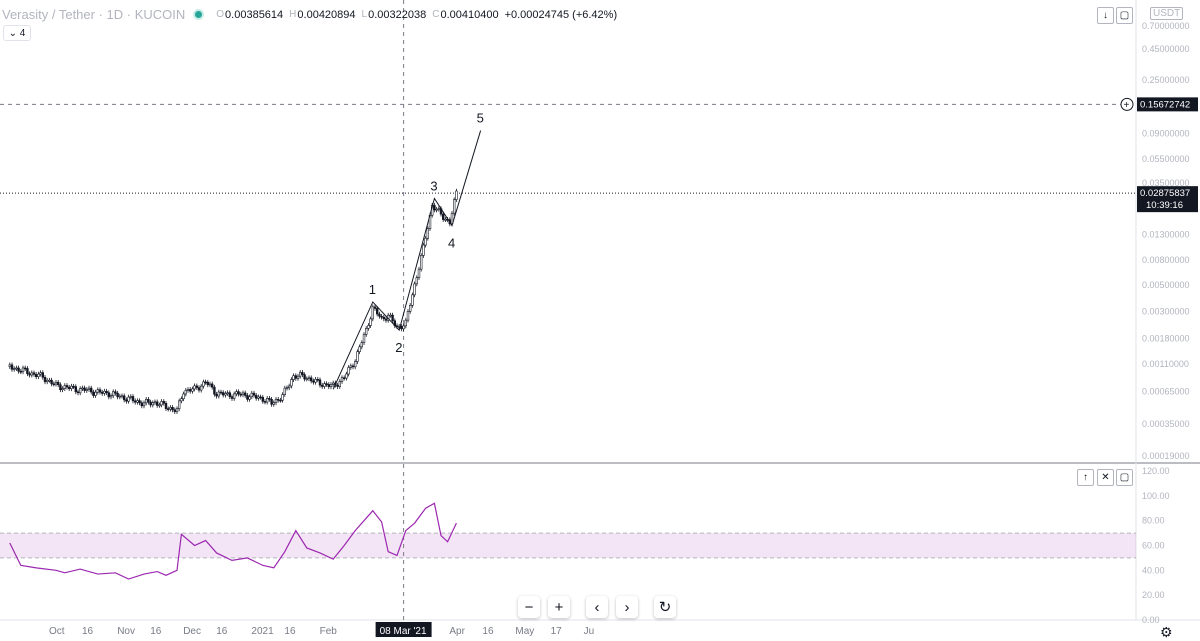 The image size is (1200, 641). I want to click on scroll-down-button: ↓, so click(1105, 15).